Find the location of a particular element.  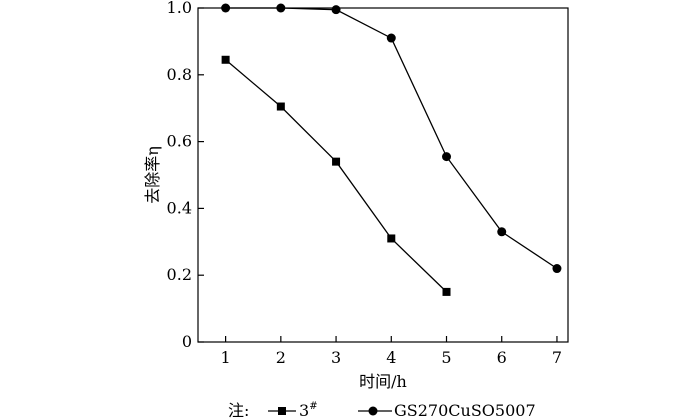

legend-label-square: 3# is located at coordinates (308, 410).